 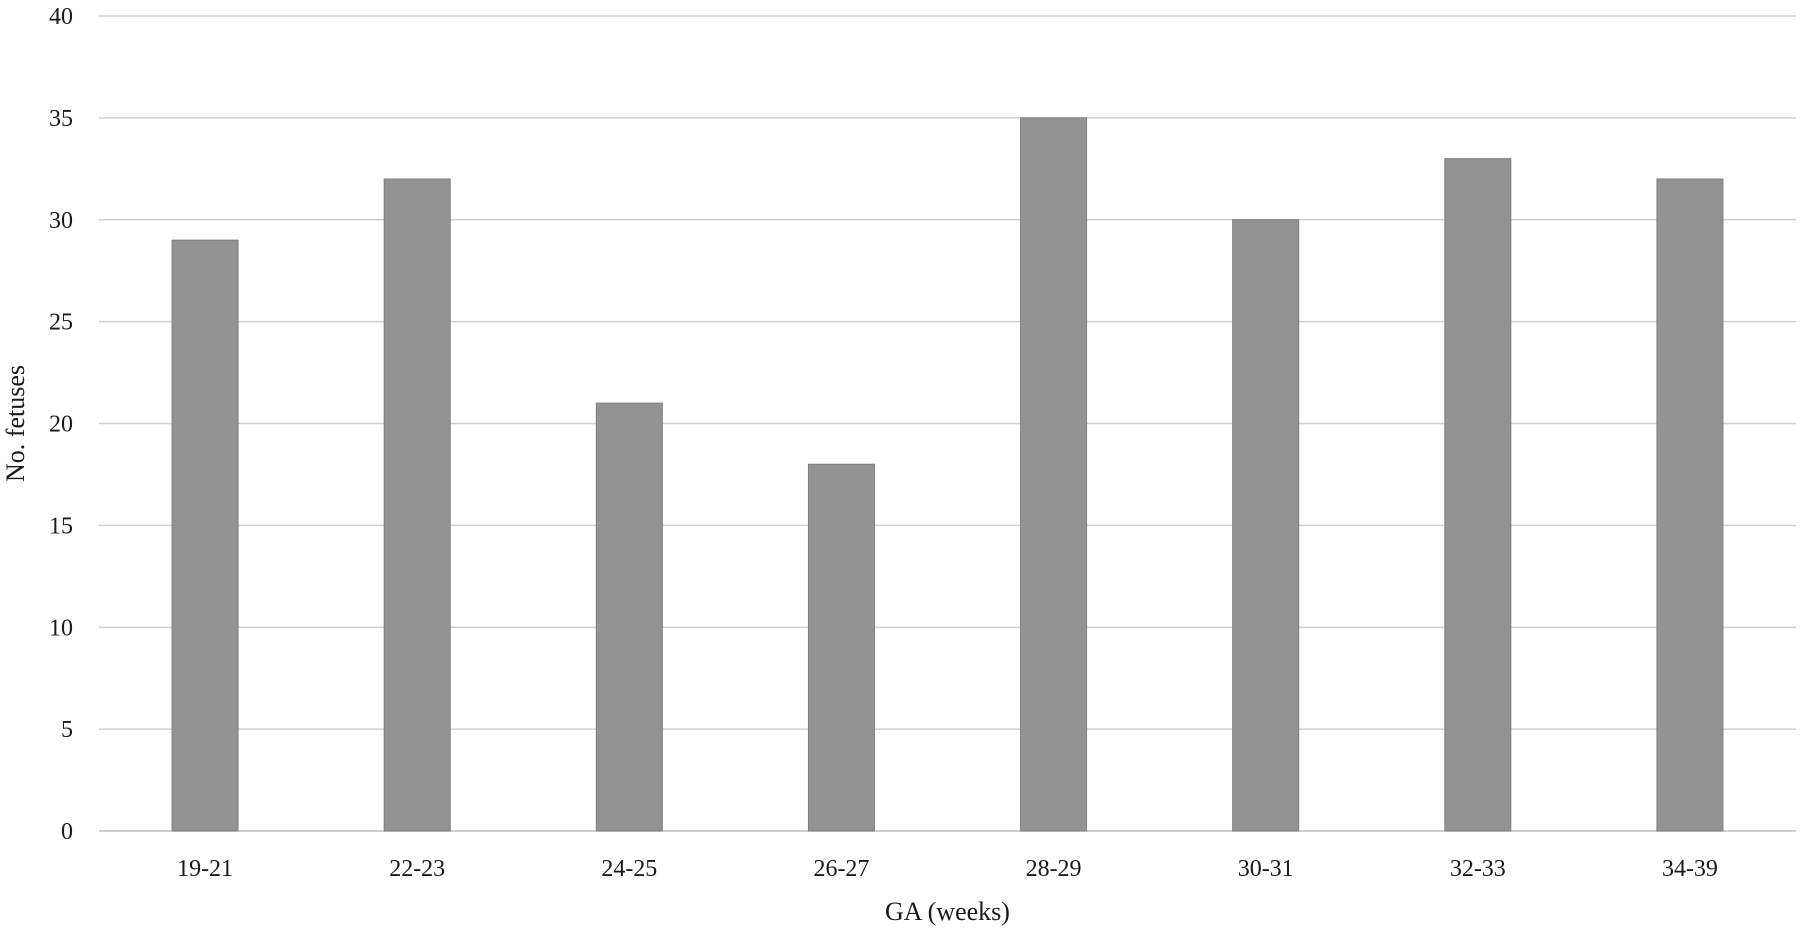 I want to click on y-tick-labels: 0 5 10 15 20 25 30 35 40, so click(x=61, y=424).